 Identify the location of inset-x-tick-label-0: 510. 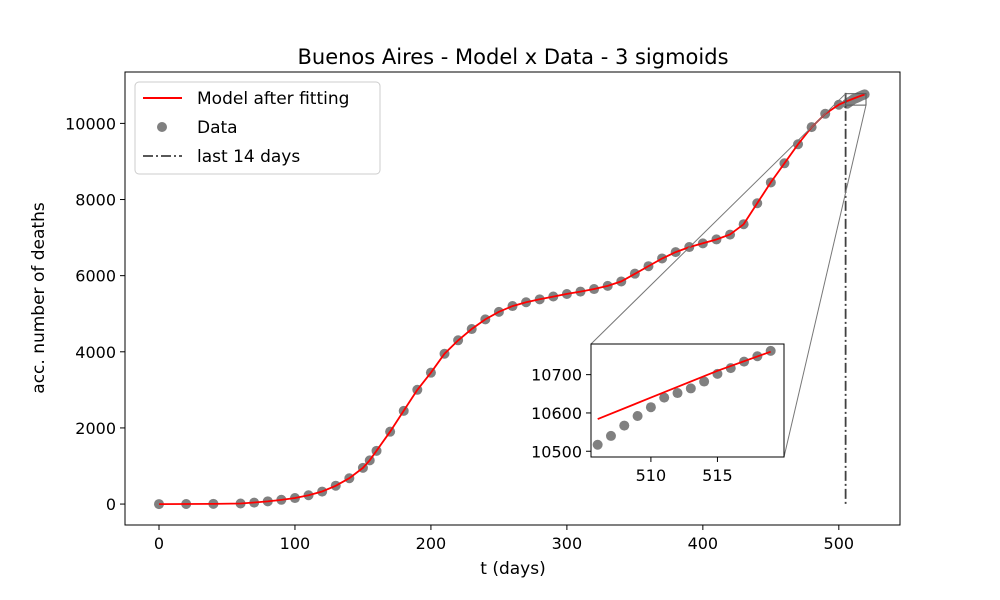
(651, 475).